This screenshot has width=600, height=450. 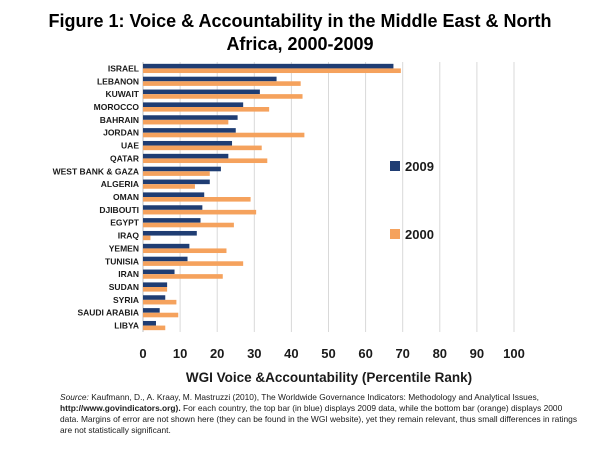 What do you see at coordinates (169, 186) in the screenshot?
I see `bar-2000-algeria` at bounding box center [169, 186].